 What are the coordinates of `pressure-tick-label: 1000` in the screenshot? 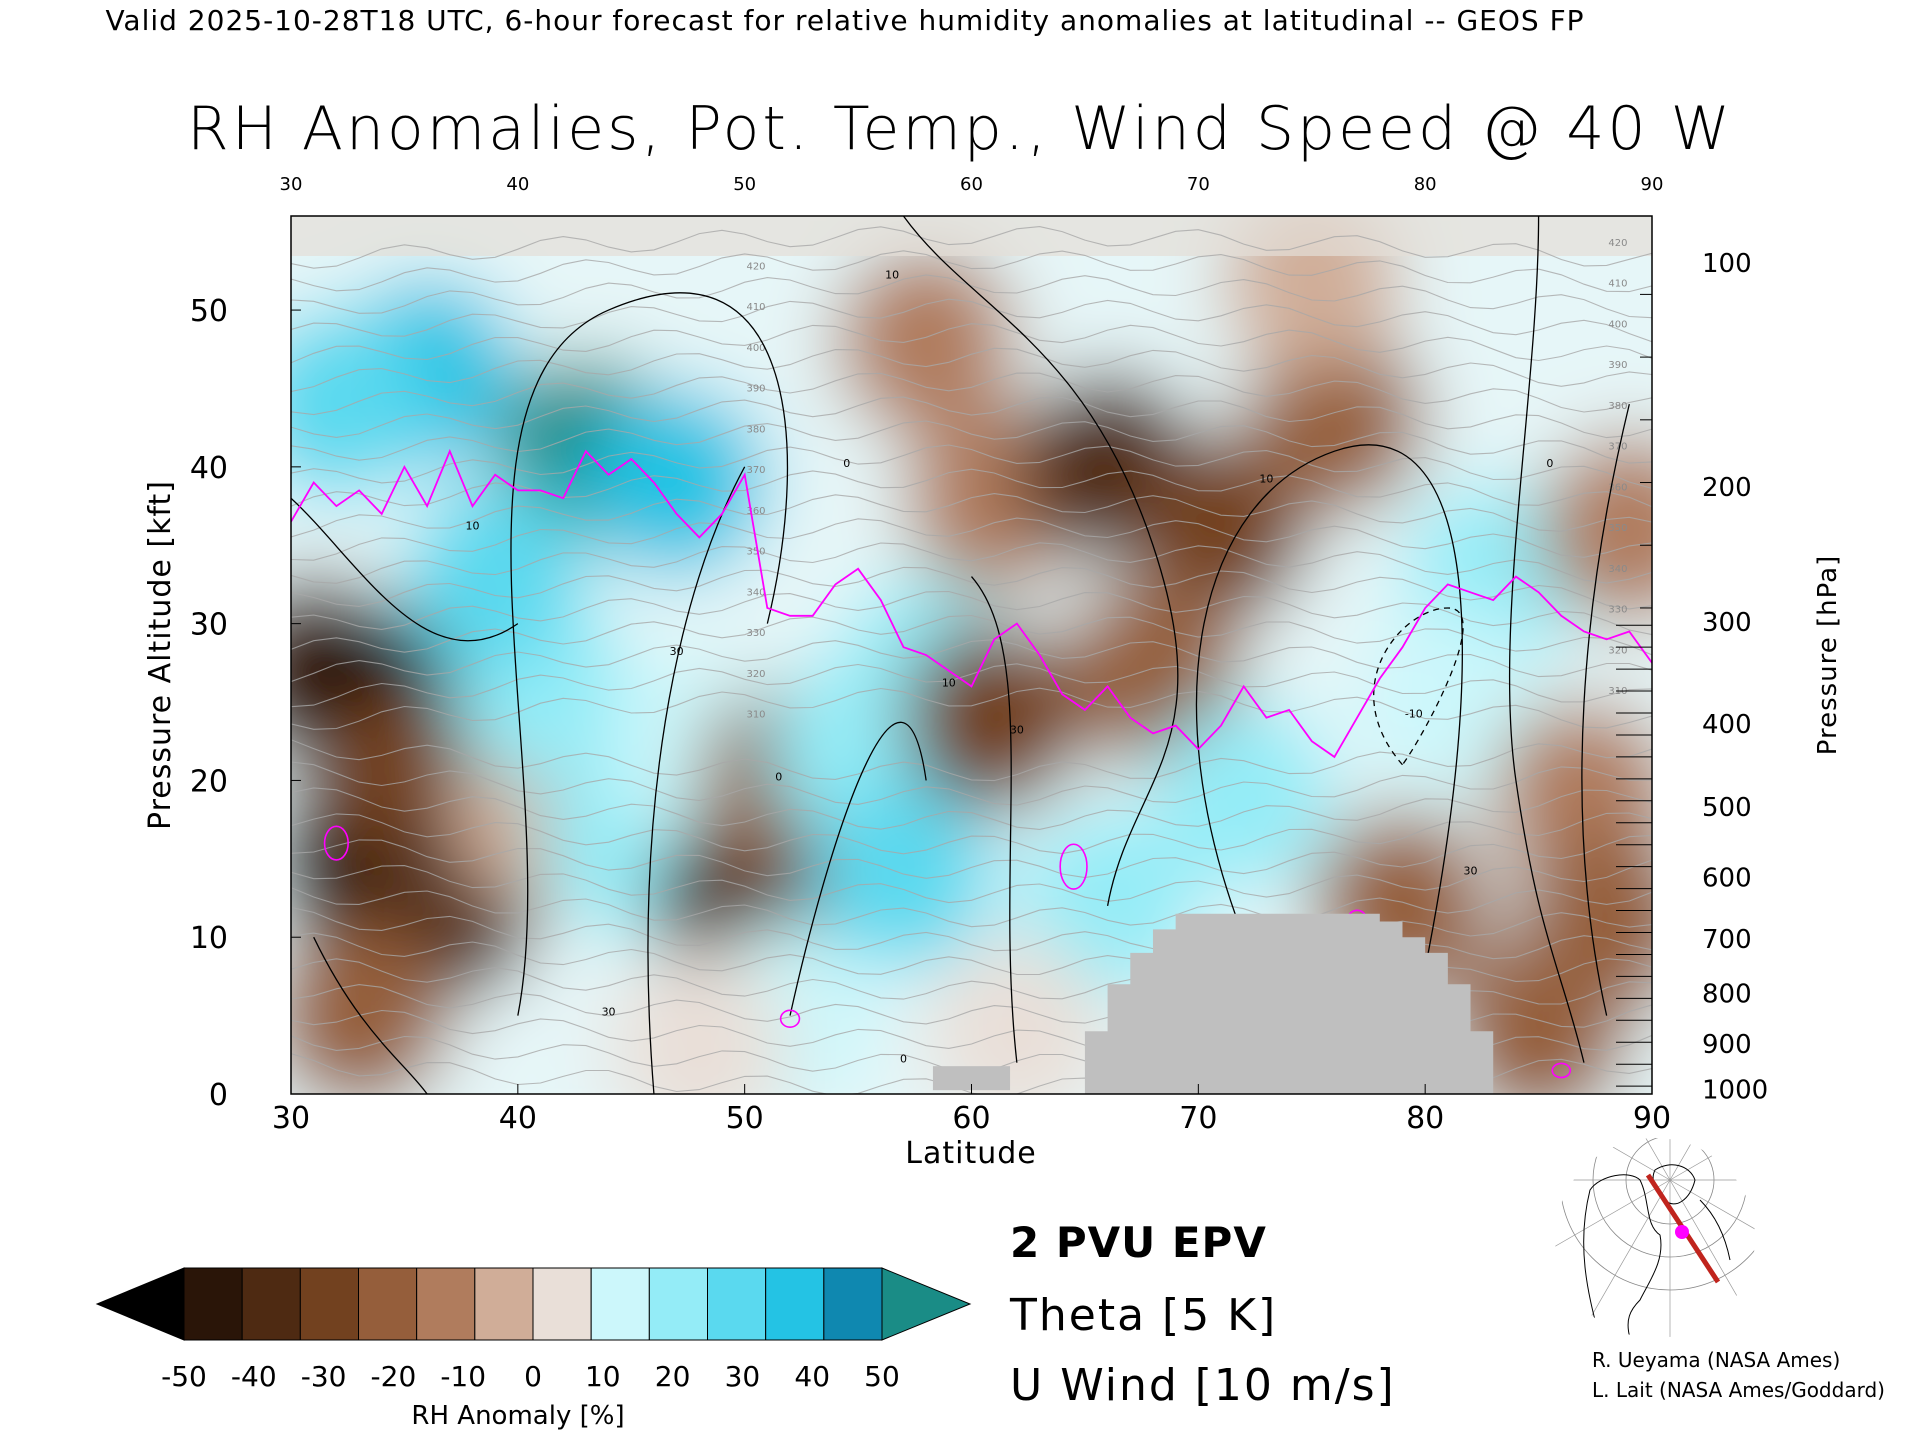 It's located at (1735, 1090).